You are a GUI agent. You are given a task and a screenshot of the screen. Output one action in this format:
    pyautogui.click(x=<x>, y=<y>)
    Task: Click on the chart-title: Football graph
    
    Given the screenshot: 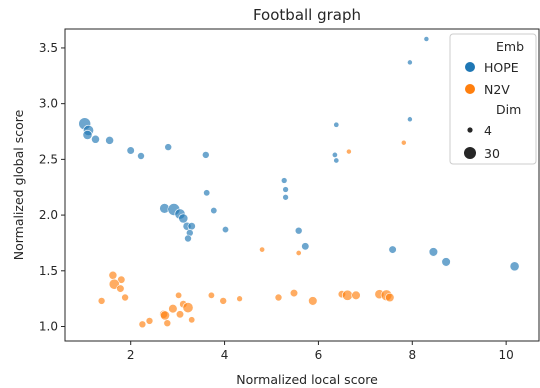 What is the action you would take?
    pyautogui.click(x=307, y=15)
    